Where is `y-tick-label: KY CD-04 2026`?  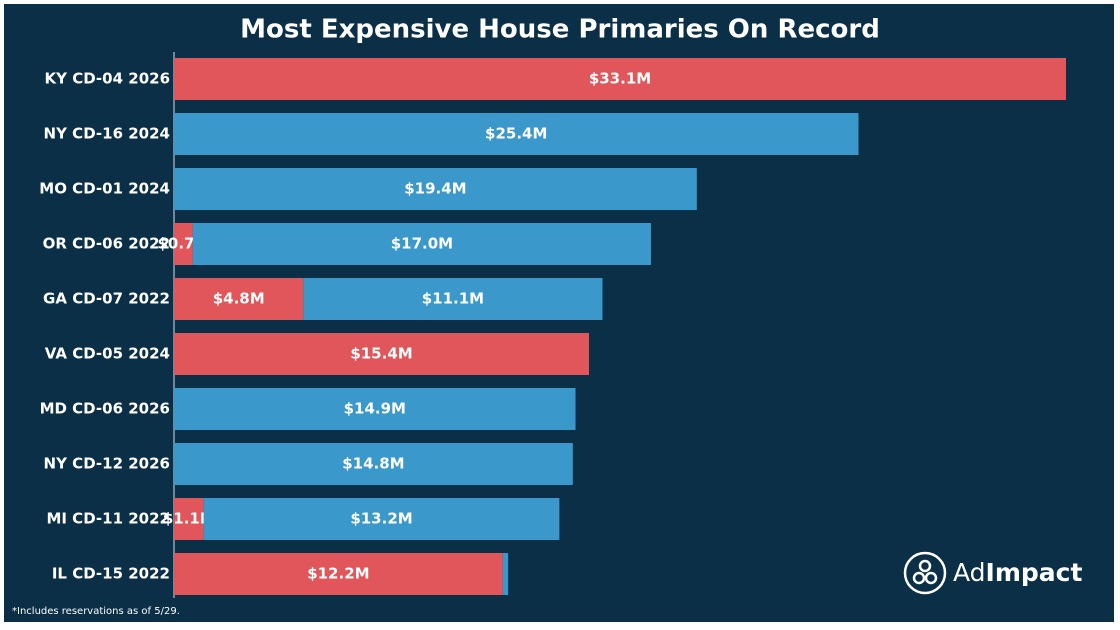
y-tick-label: KY CD-04 2026 is located at coordinates (107, 79).